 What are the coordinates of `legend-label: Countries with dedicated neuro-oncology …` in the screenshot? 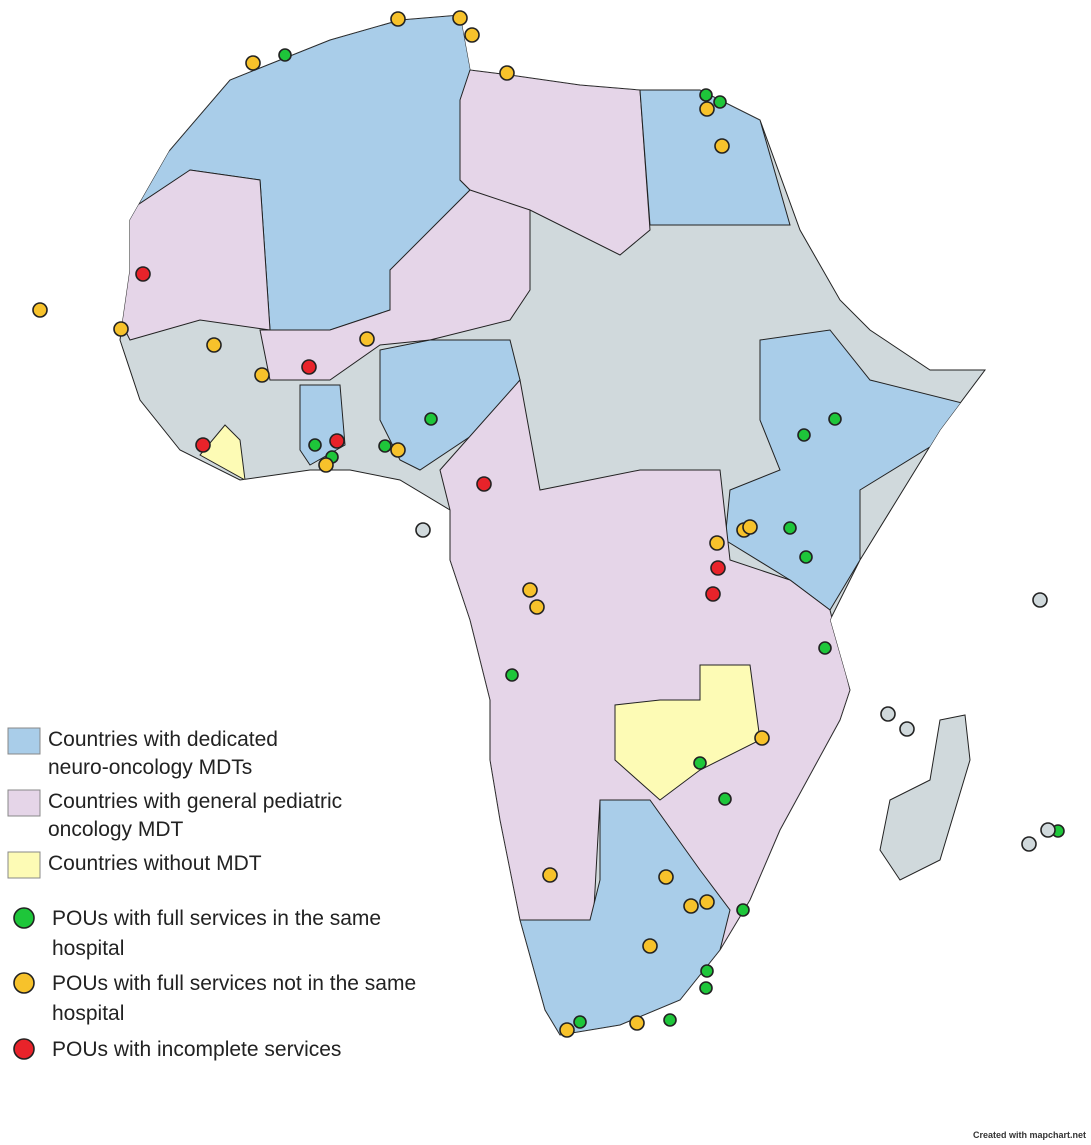 It's located at (163, 753).